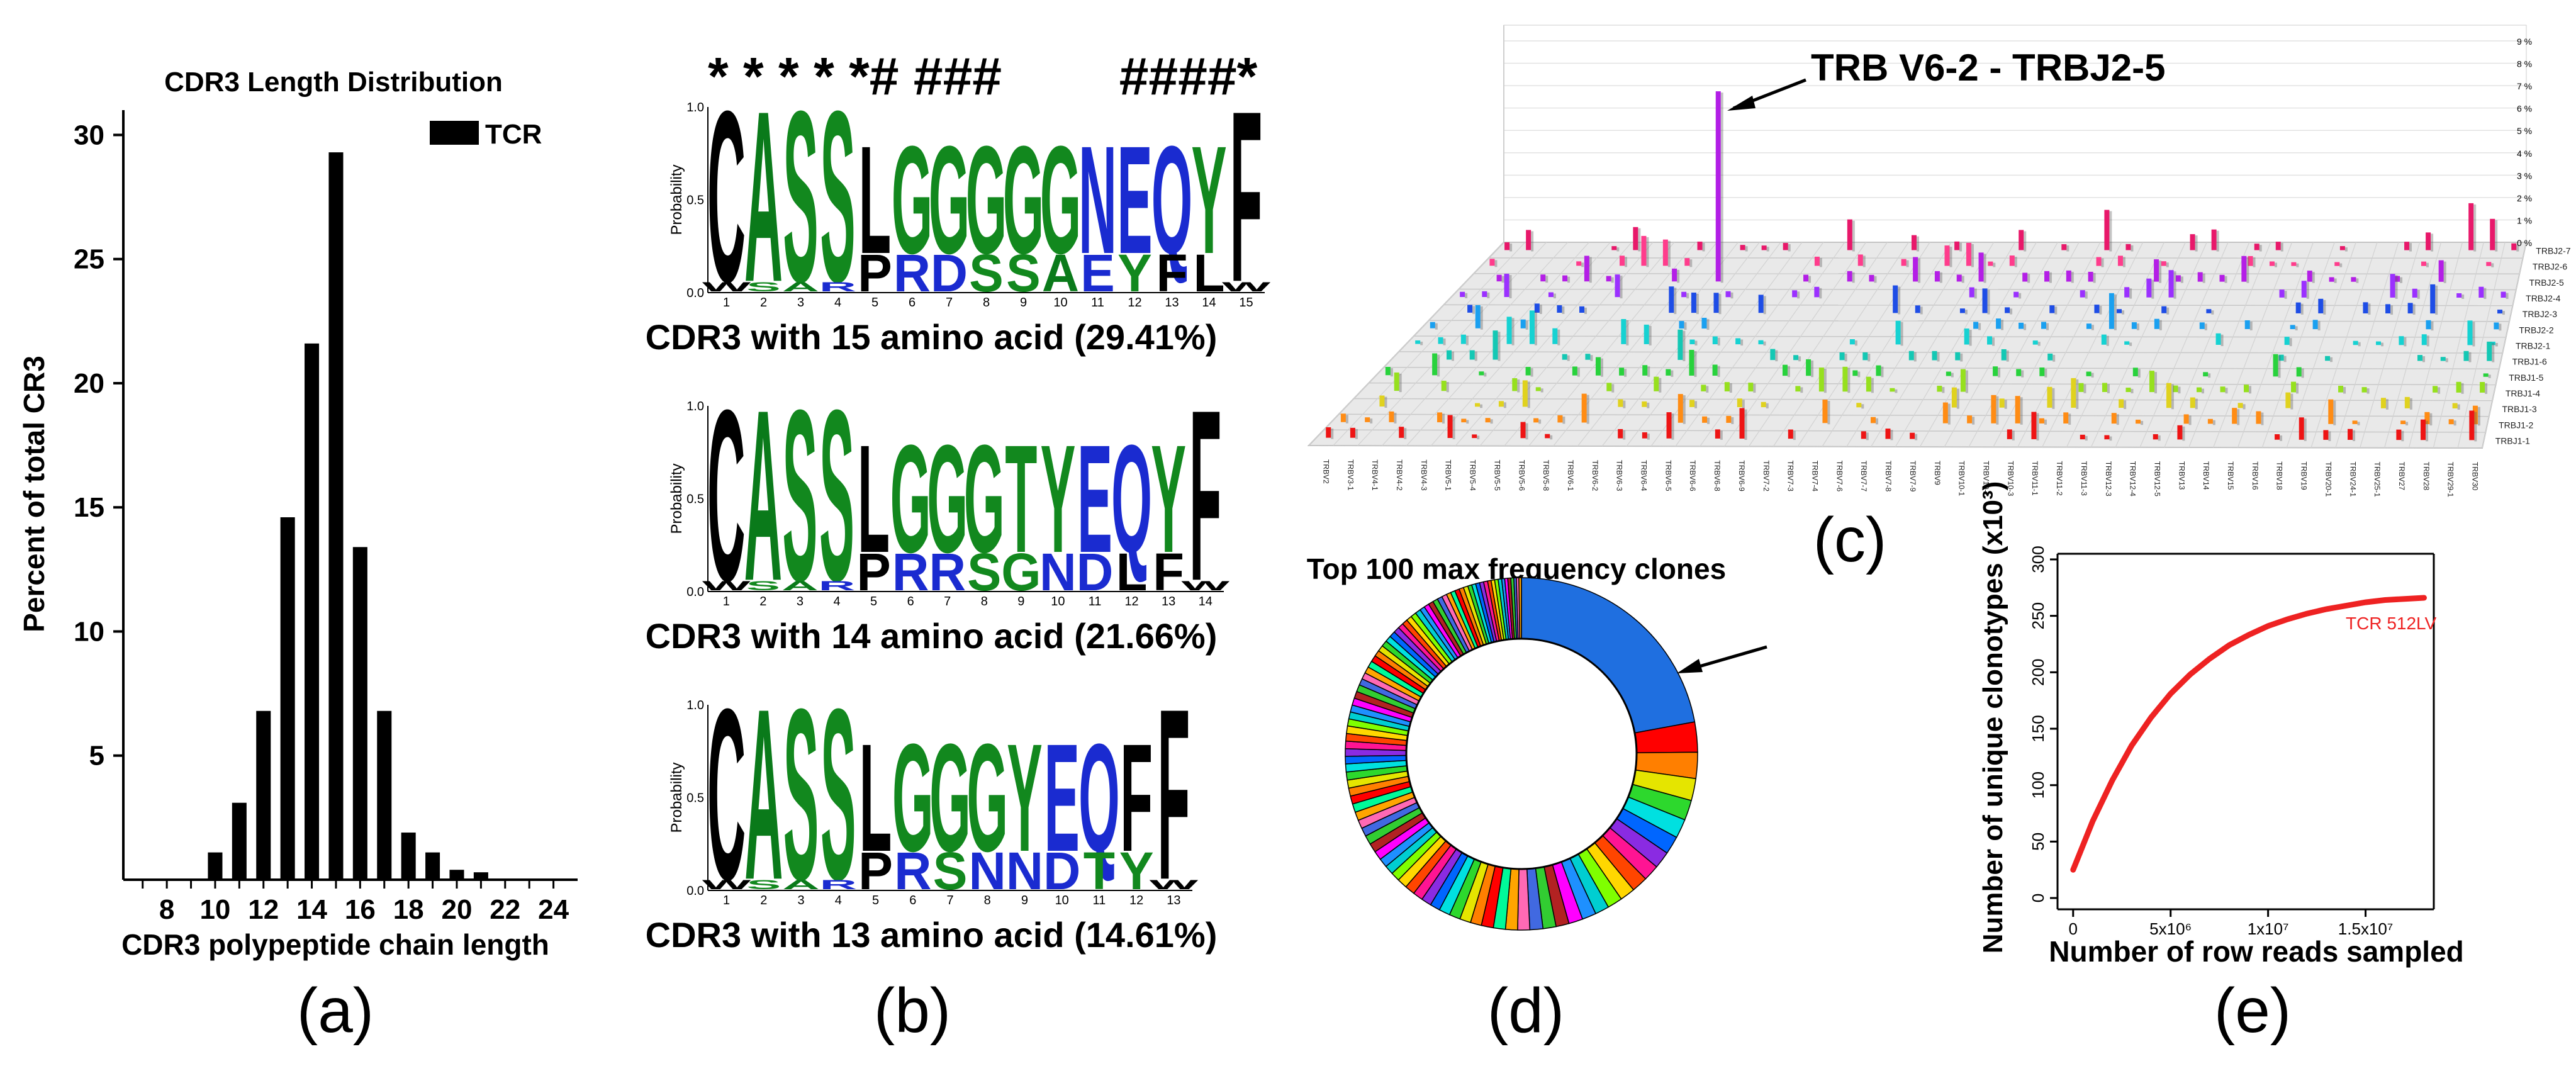 The width and height of the screenshot is (2576, 1066). Describe the element at coordinates (1095, 572) in the screenshot. I see `panel-b-logo-letter-minor: D` at that location.